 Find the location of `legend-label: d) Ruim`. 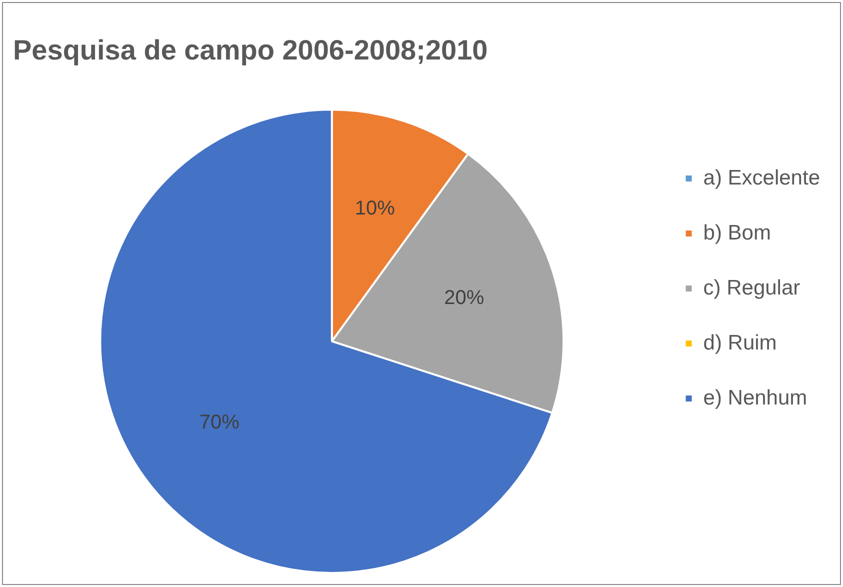

legend-label: d) Ruim is located at coordinates (740, 342).